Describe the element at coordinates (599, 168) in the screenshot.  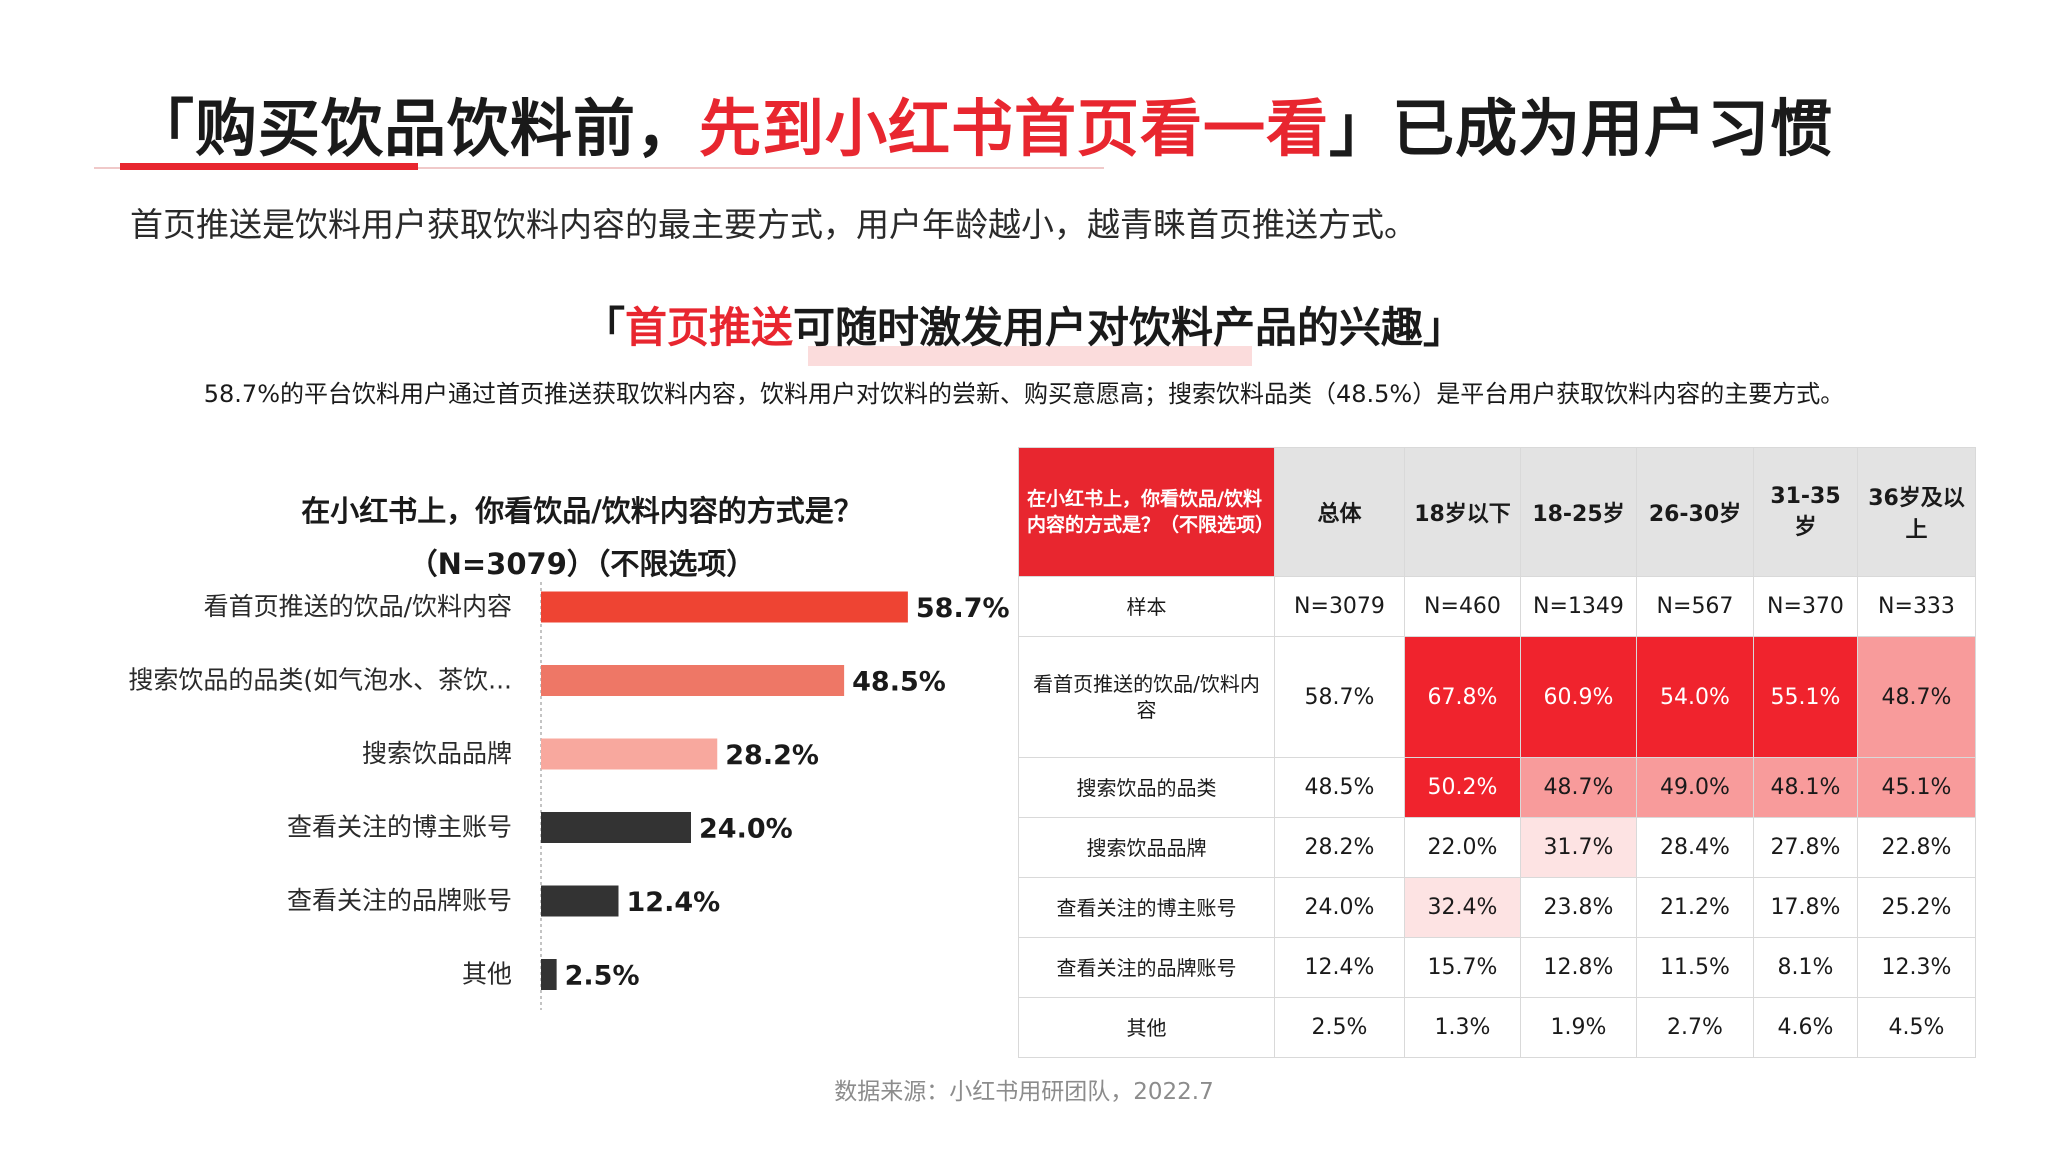
I see `title-underline` at that location.